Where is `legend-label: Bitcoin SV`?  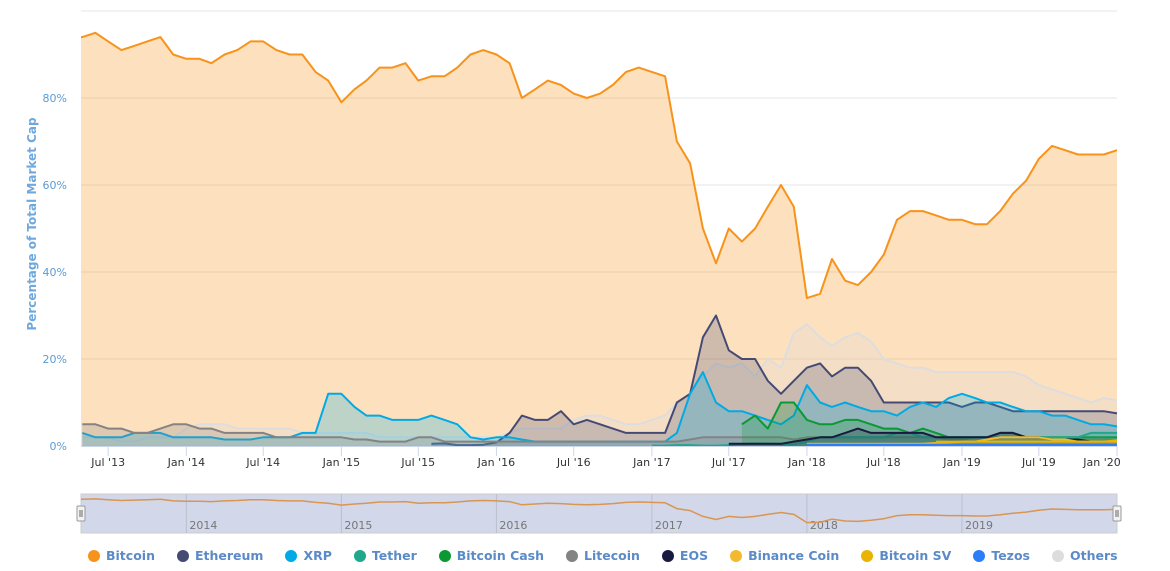
legend-label: Bitcoin SV is located at coordinates (915, 555).